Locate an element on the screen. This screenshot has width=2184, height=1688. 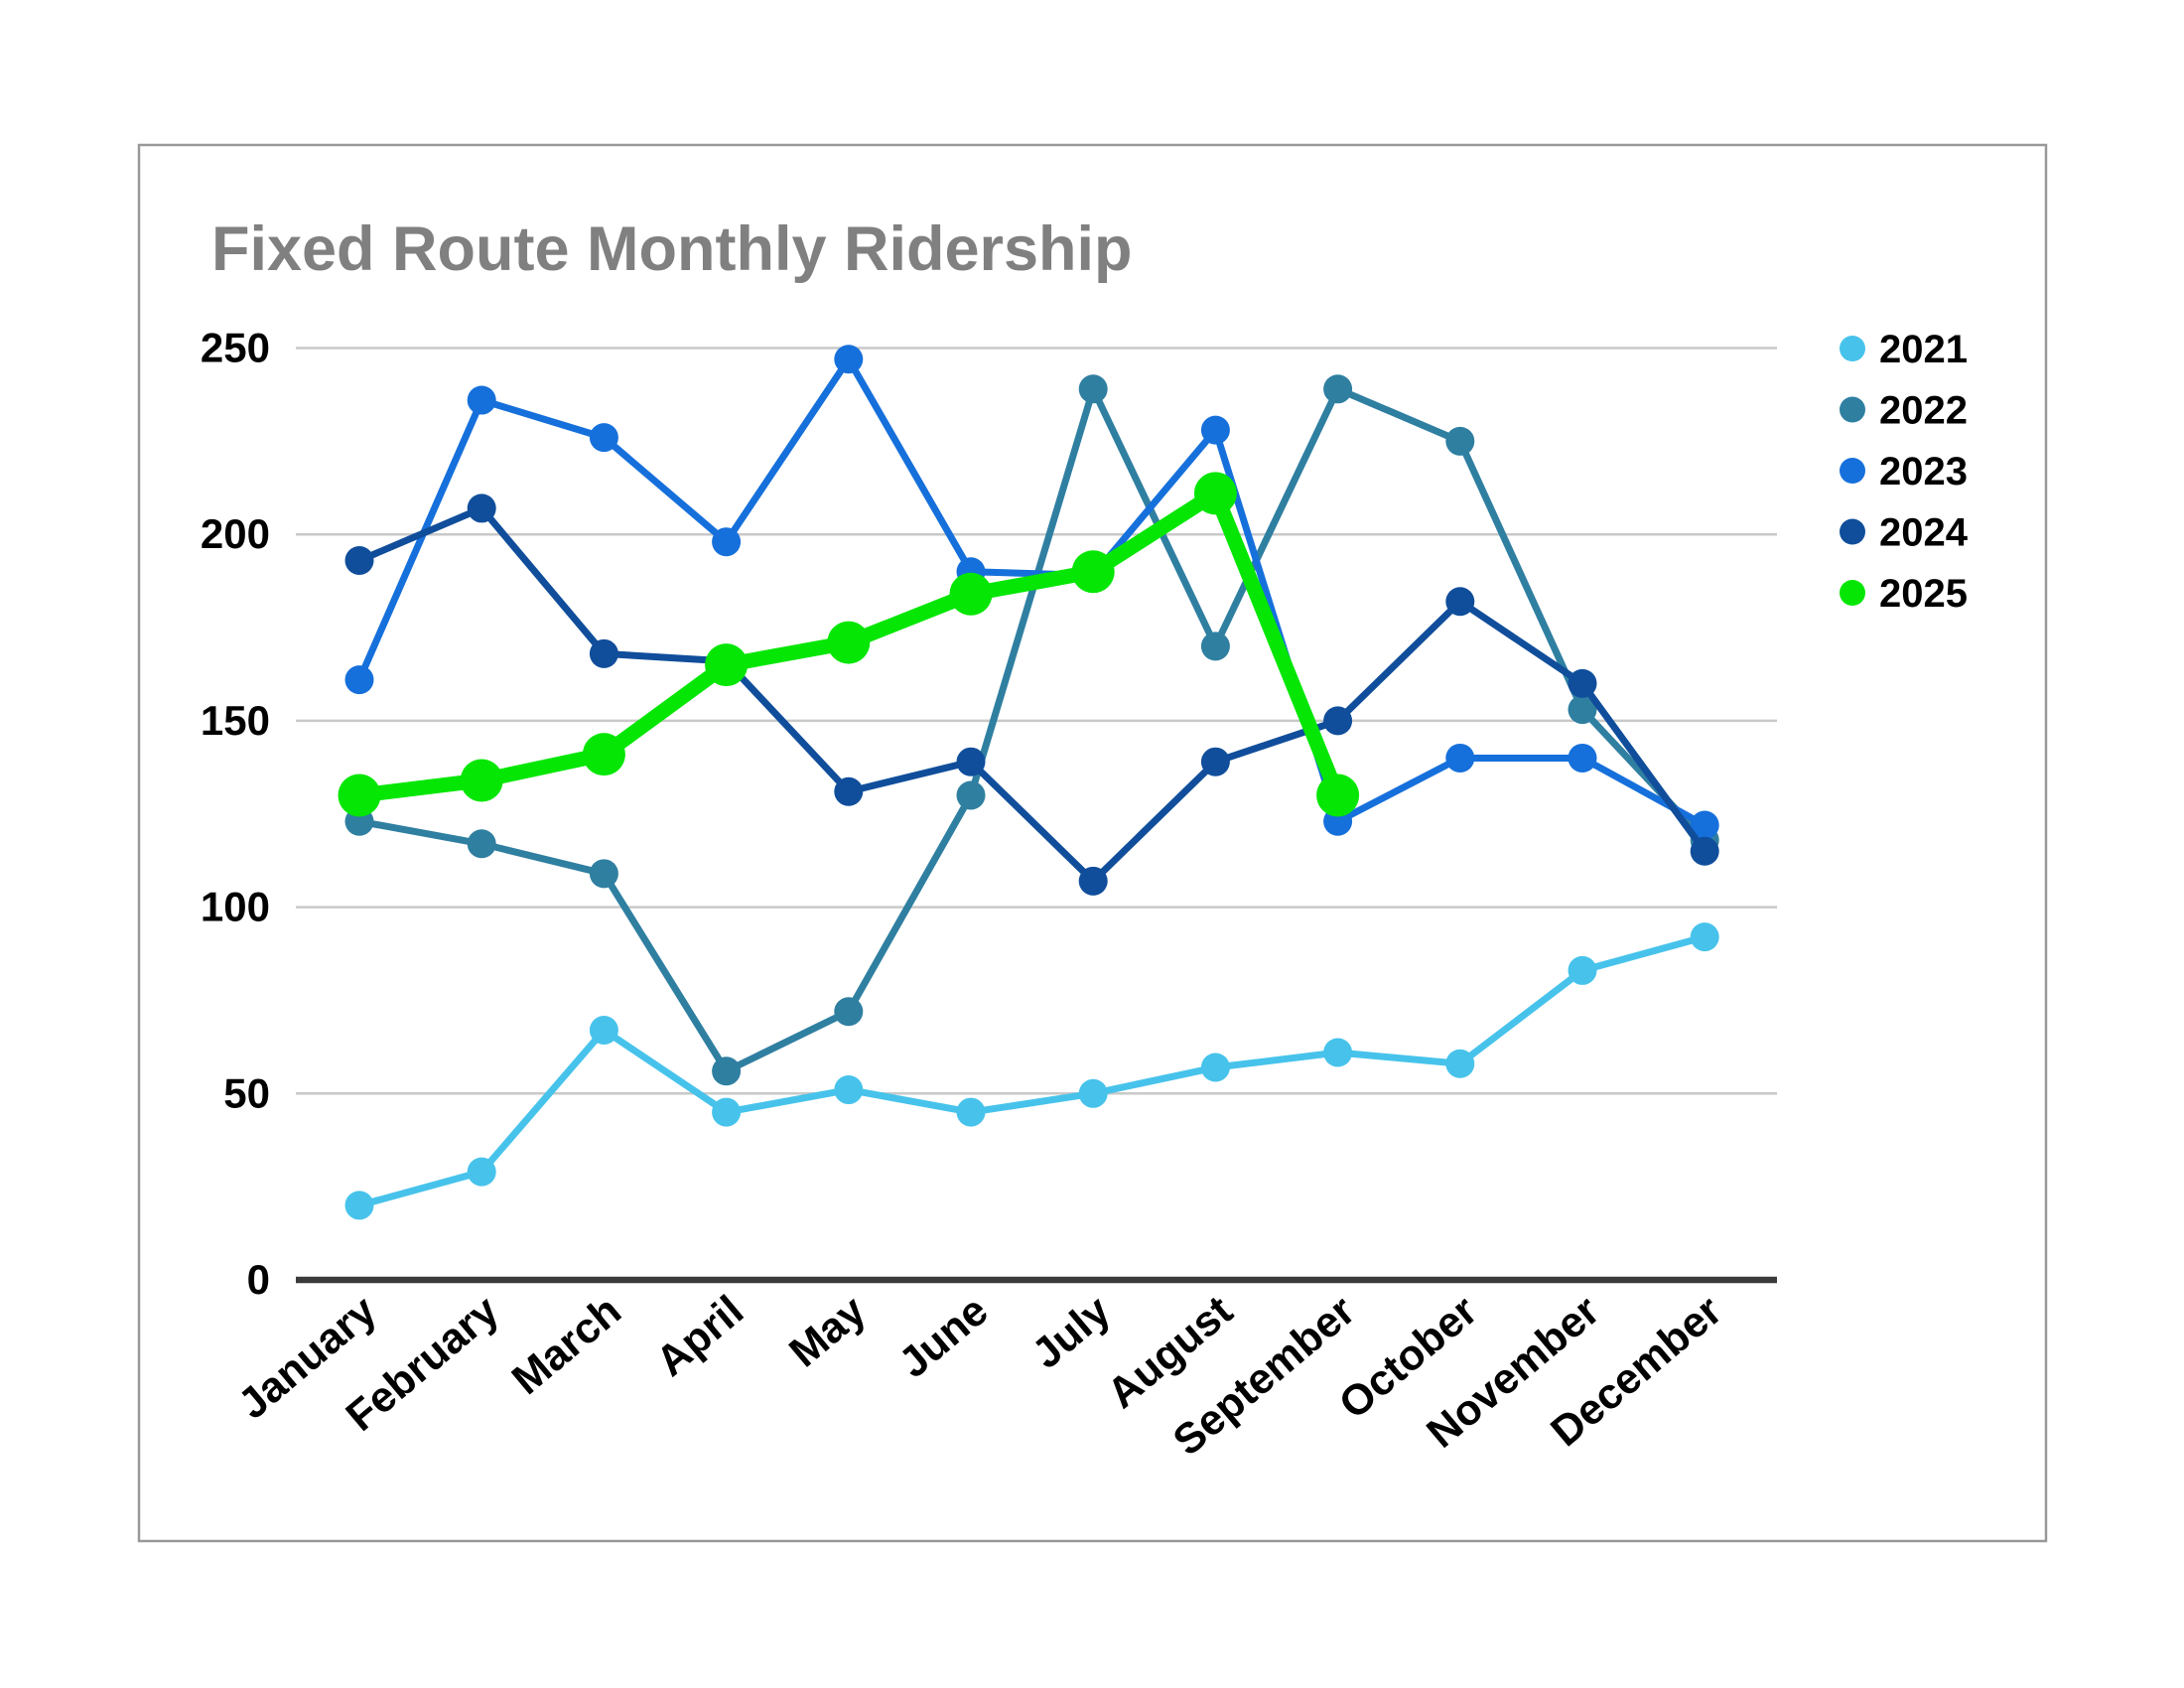
data-point-2024-june is located at coordinates (971, 761).